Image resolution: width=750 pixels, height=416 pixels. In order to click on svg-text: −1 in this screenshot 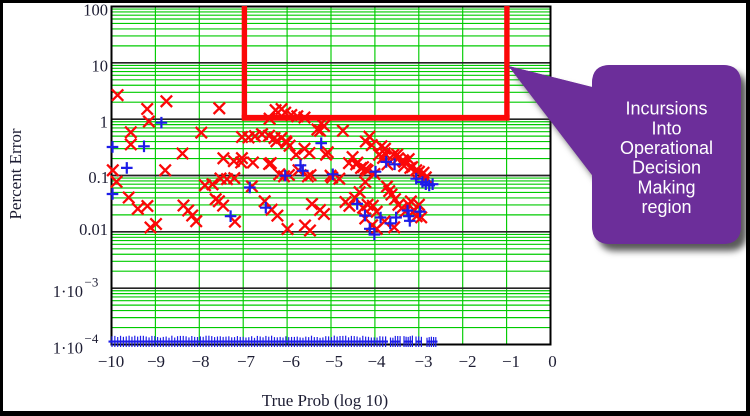, I will do `click(511, 361)`.